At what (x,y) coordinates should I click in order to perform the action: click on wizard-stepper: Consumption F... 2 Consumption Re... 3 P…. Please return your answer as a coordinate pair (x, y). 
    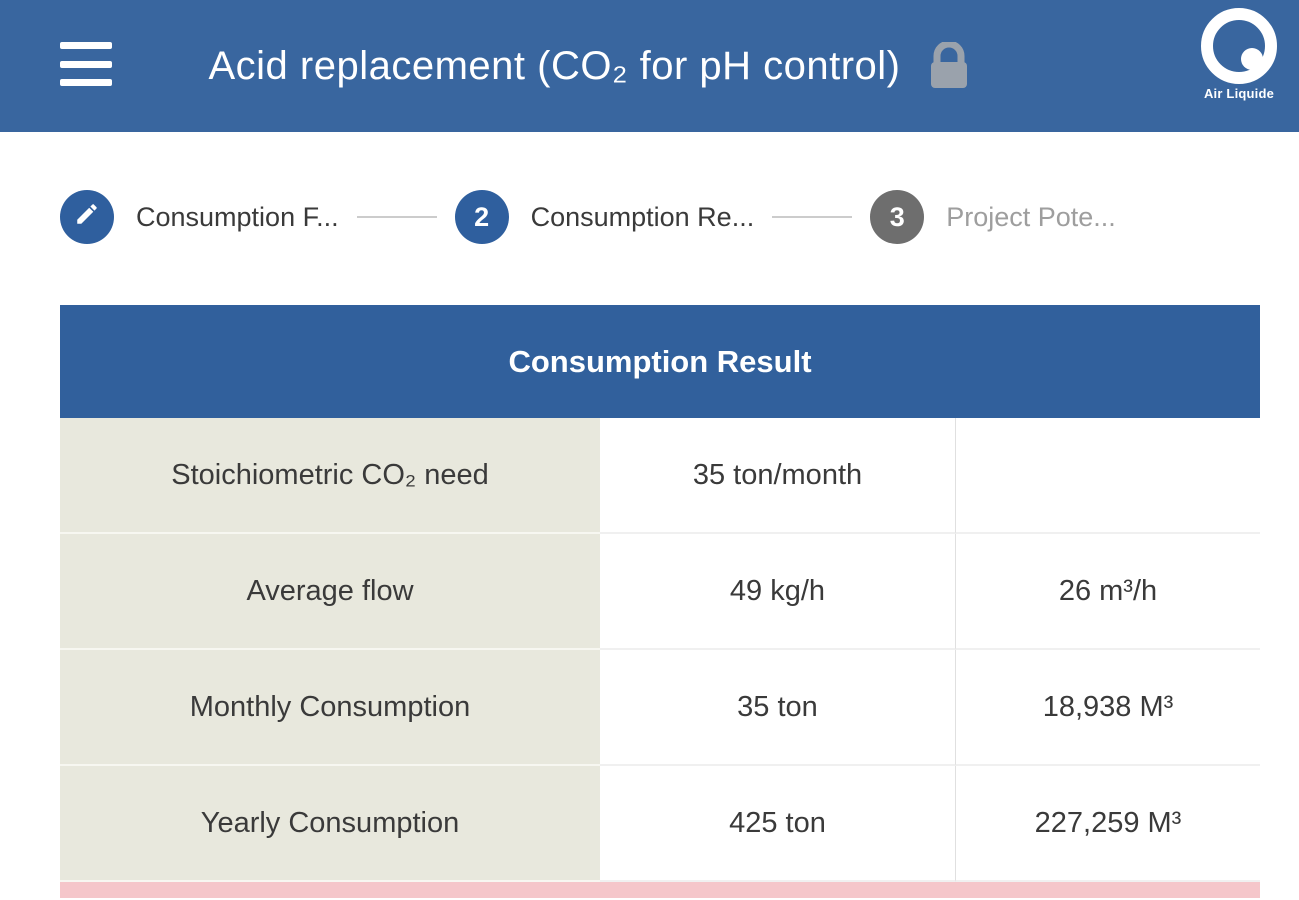
    Looking at the image, I should click on (654, 217).